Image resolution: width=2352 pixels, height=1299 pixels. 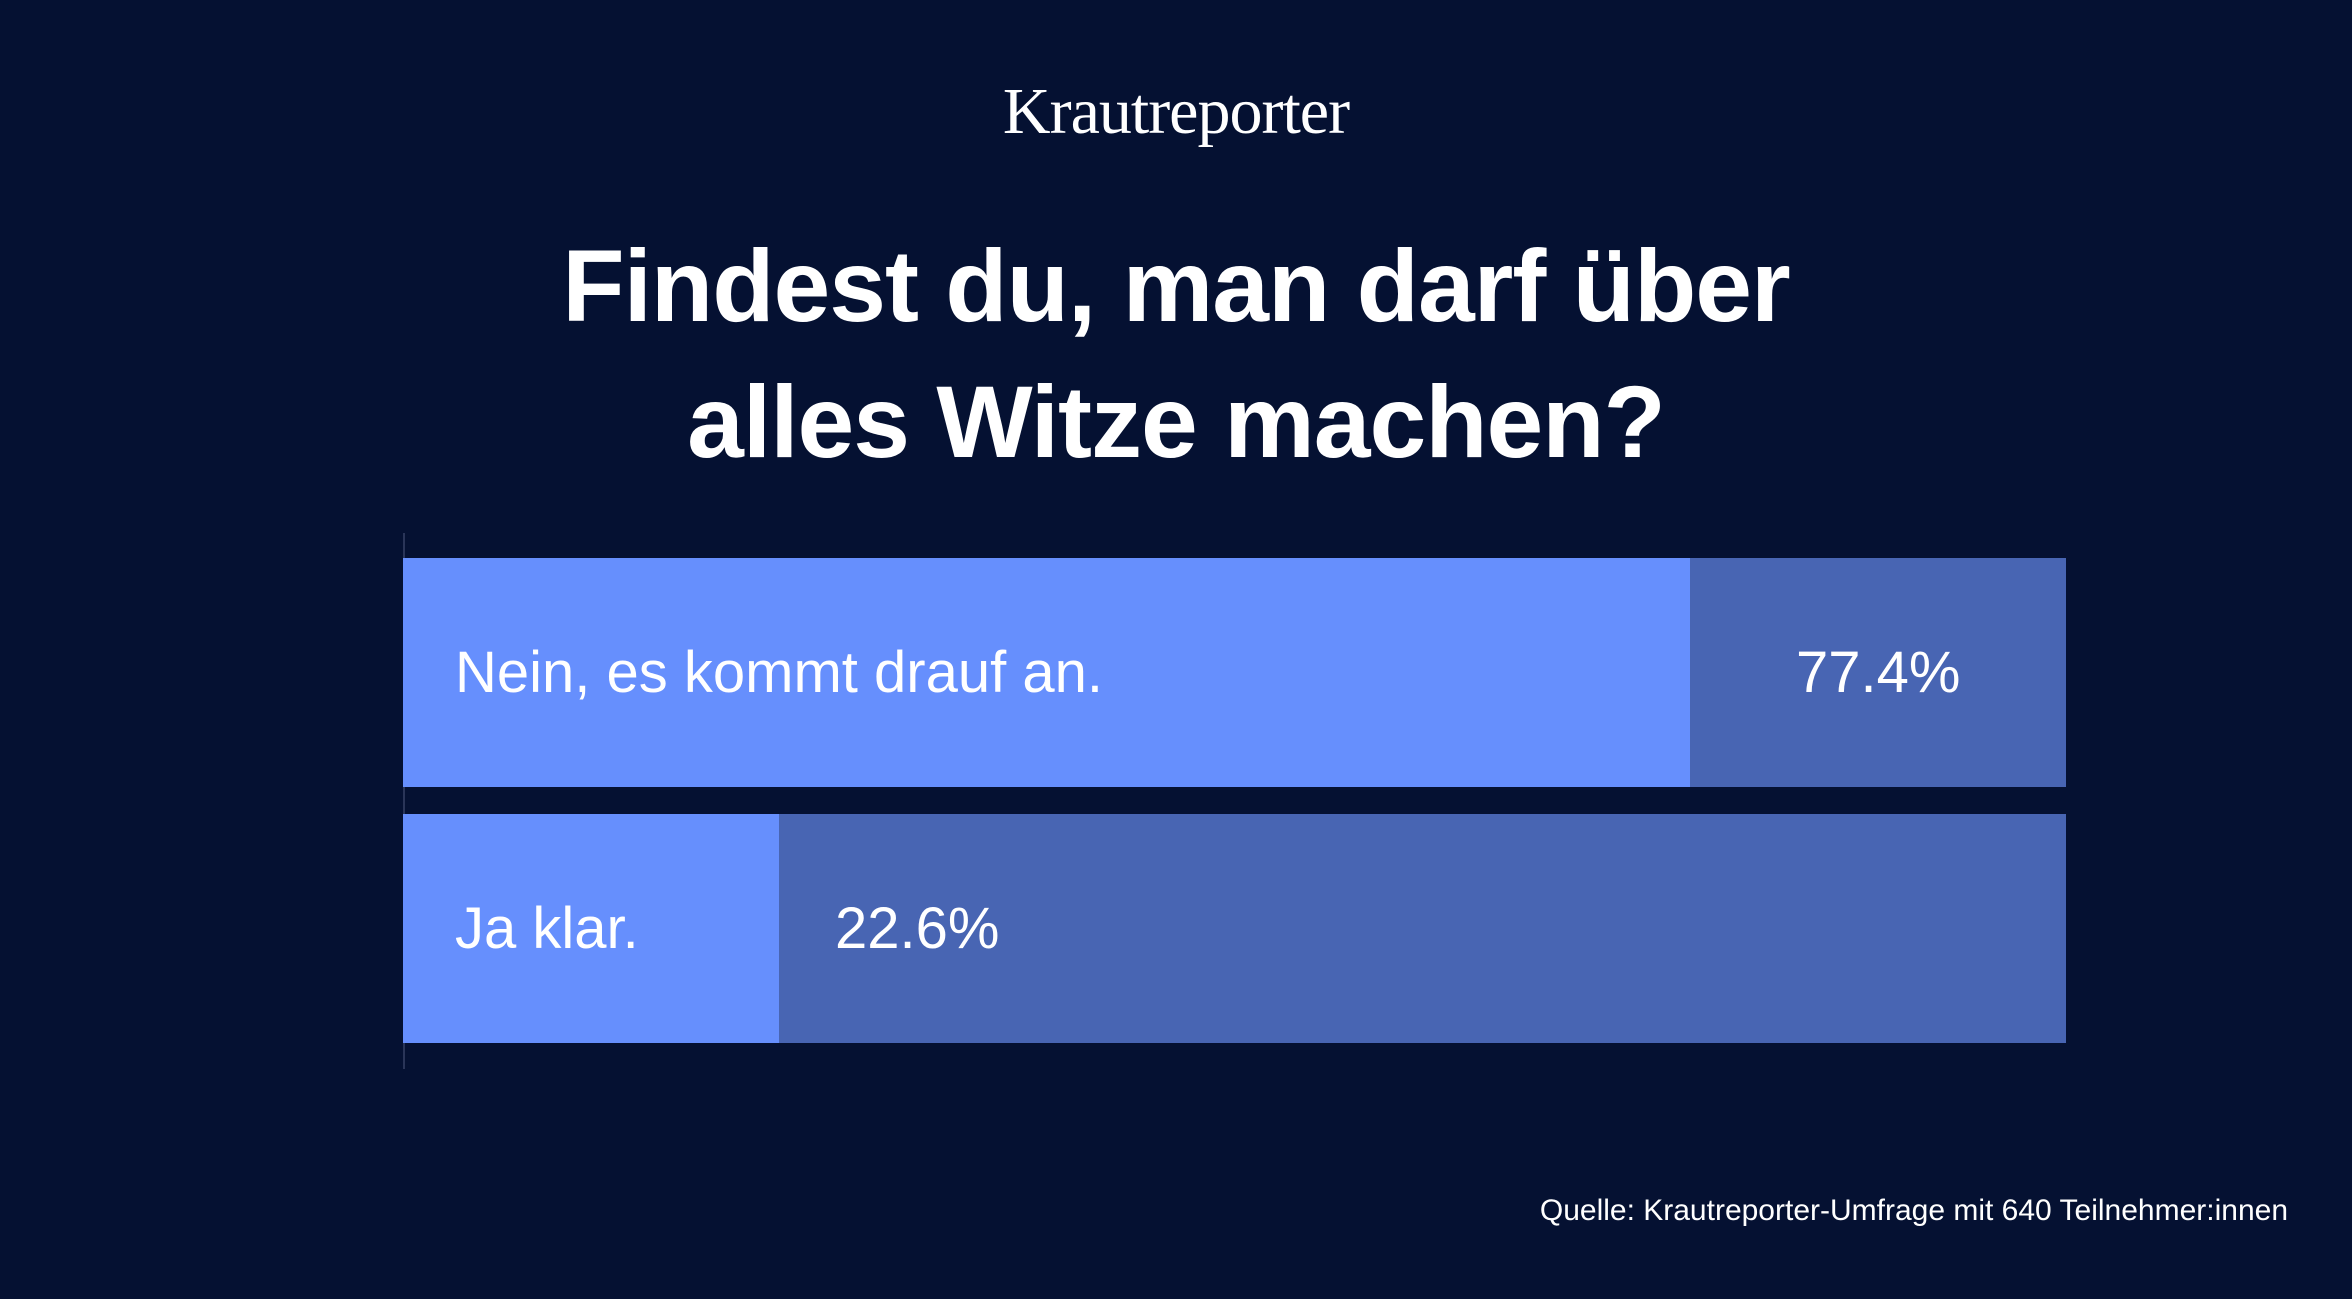 What do you see at coordinates (1176, 286) in the screenshot?
I see `chart-title-line-1: Findest du, man darf über` at bounding box center [1176, 286].